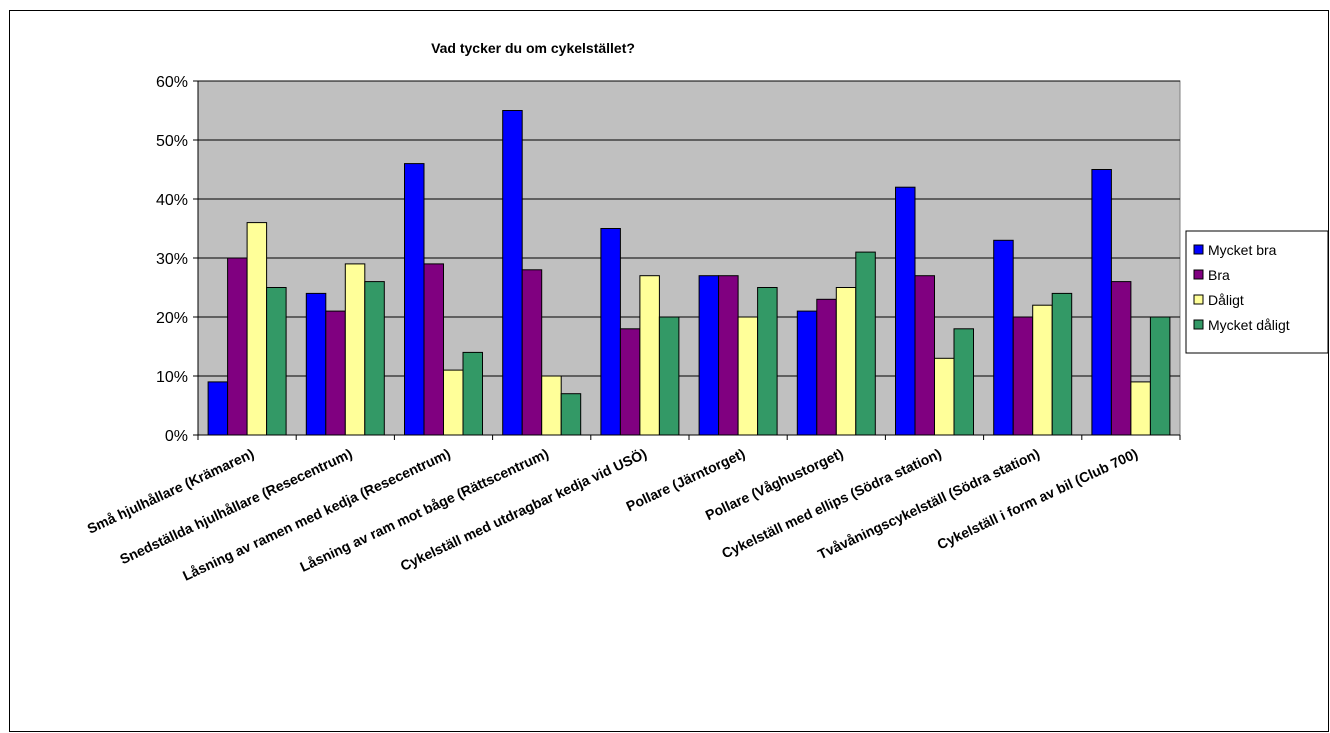  What do you see at coordinates (171, 490) in the screenshot?
I see `x-category-label: Små hjulhållare (Krämaren)` at bounding box center [171, 490].